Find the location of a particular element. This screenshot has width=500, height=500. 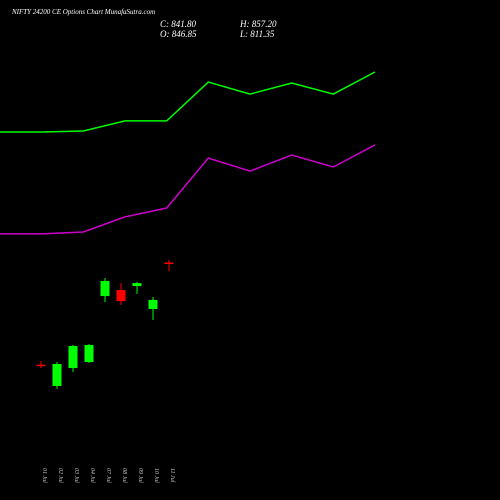

x-tick-label: 07 Jul is located at coordinates (108, 475).